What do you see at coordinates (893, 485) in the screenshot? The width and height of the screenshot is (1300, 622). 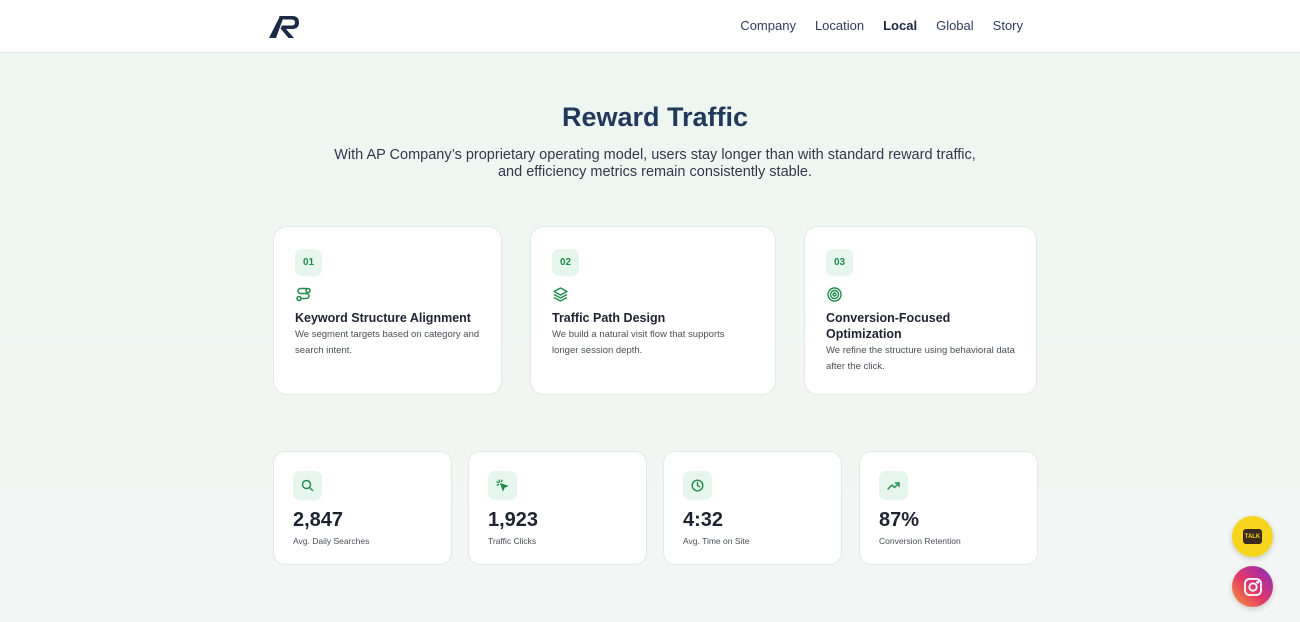 I see `trending-up-icon` at bounding box center [893, 485].